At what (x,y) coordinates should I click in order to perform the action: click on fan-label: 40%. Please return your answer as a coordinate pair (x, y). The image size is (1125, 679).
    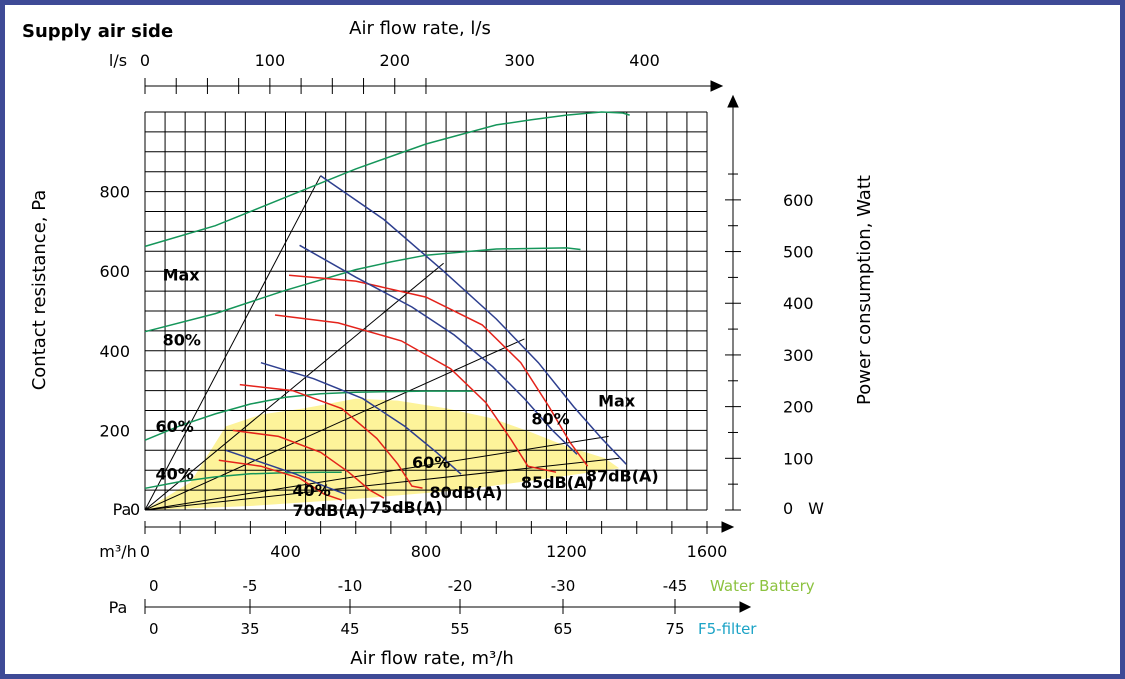
    Looking at the image, I should click on (312, 490).